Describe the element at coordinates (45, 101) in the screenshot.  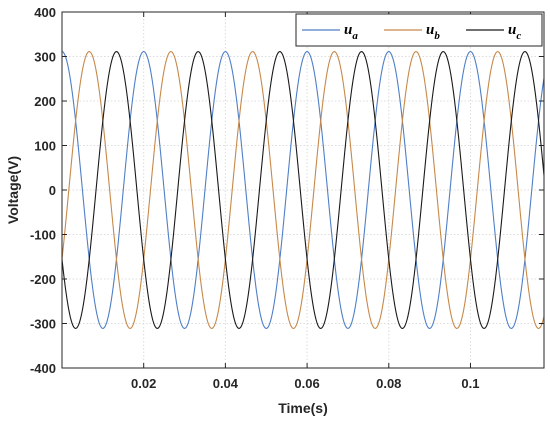
I see `y-tick-label: 200` at that location.